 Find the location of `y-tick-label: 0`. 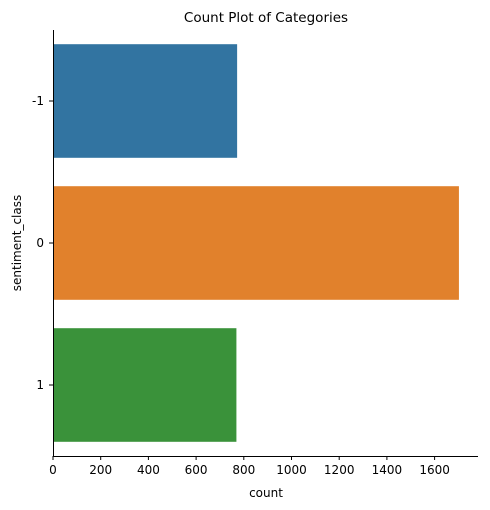

y-tick-label: 0 is located at coordinates (40, 243).